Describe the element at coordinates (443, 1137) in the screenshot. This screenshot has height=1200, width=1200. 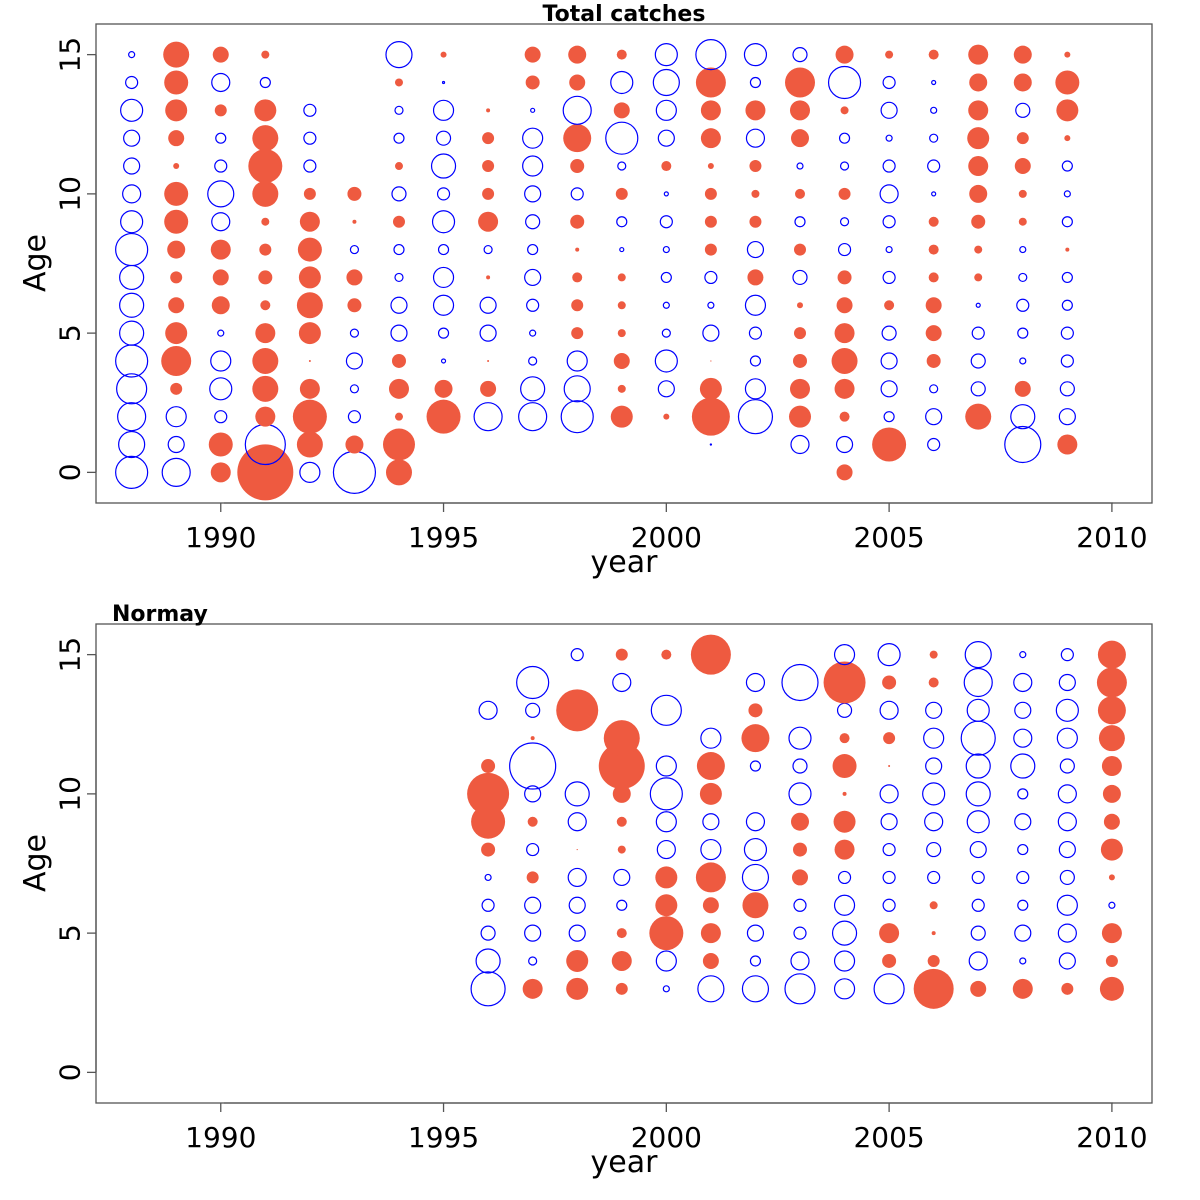
I see `x-tick-label: 1995` at that location.